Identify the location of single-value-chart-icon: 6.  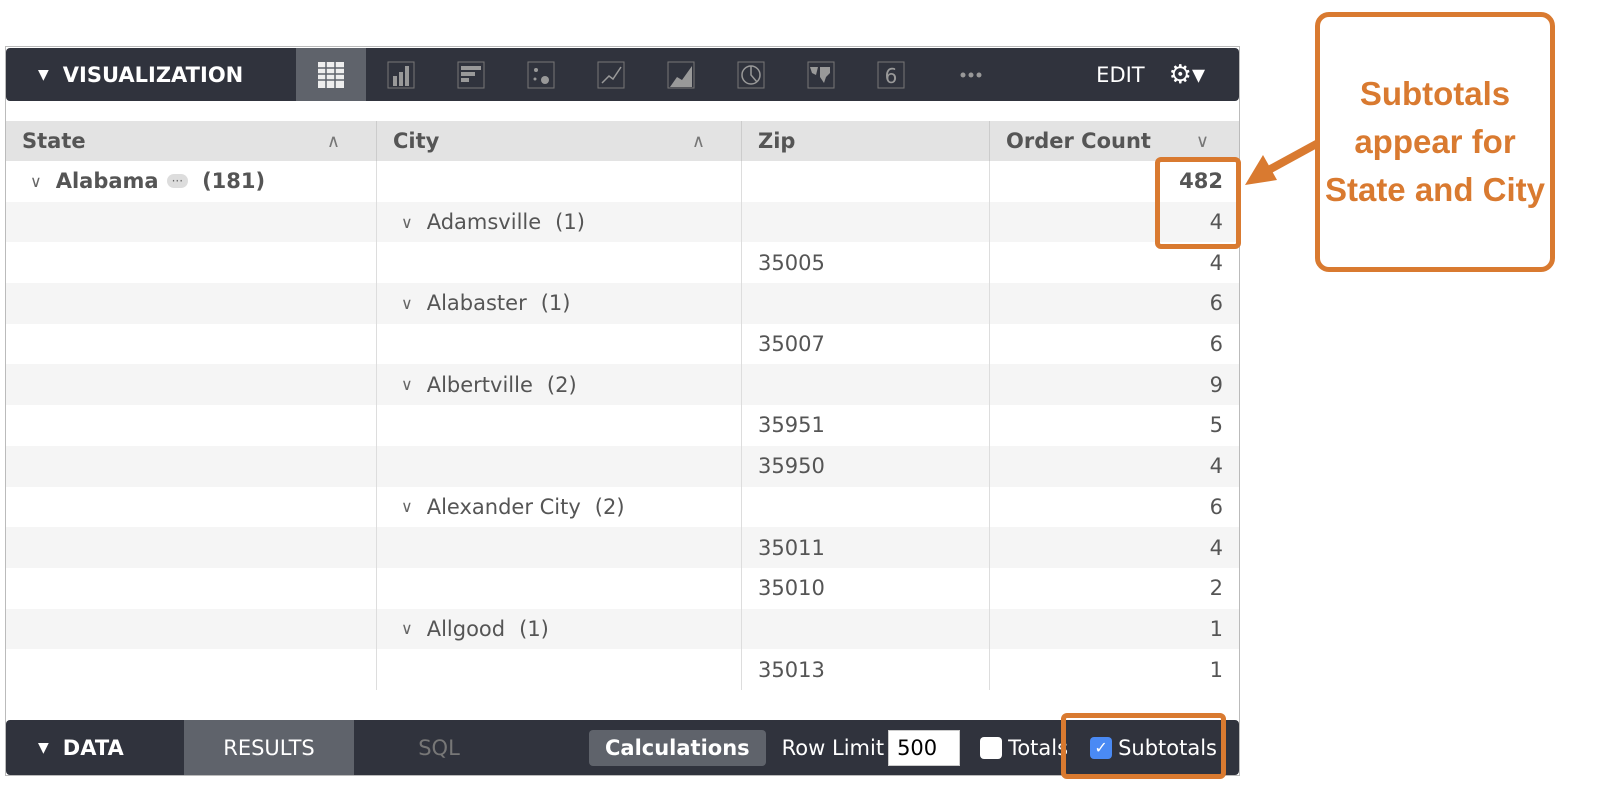
(891, 74).